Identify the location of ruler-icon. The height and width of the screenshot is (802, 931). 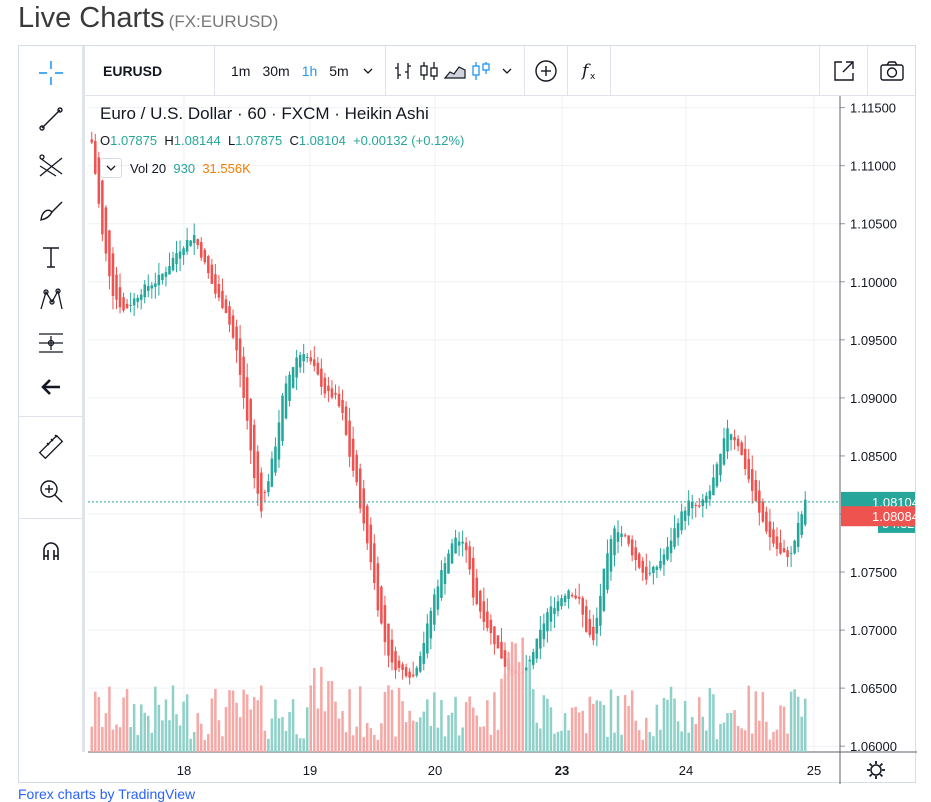
(51, 447).